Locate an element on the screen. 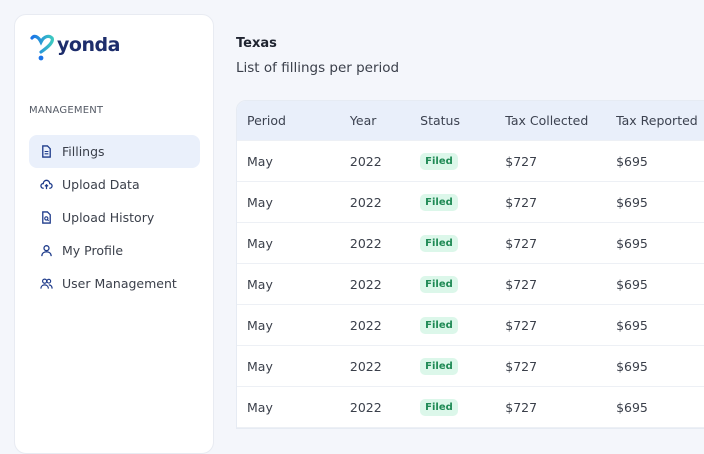 This screenshot has height=454, width=704. logo: yonda is located at coordinates (74, 47).